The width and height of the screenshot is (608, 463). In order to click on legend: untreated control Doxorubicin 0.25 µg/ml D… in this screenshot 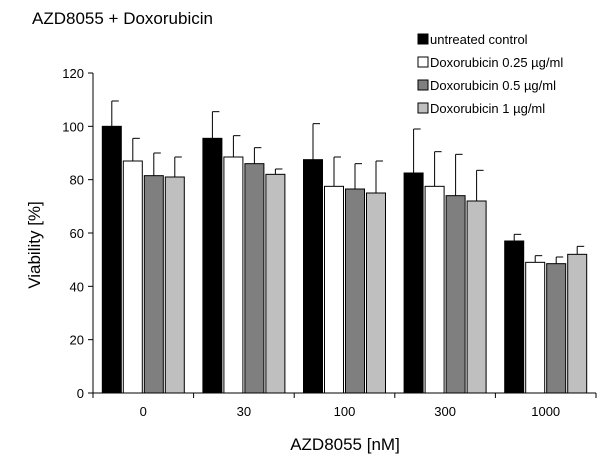, I will do `click(490, 74)`.